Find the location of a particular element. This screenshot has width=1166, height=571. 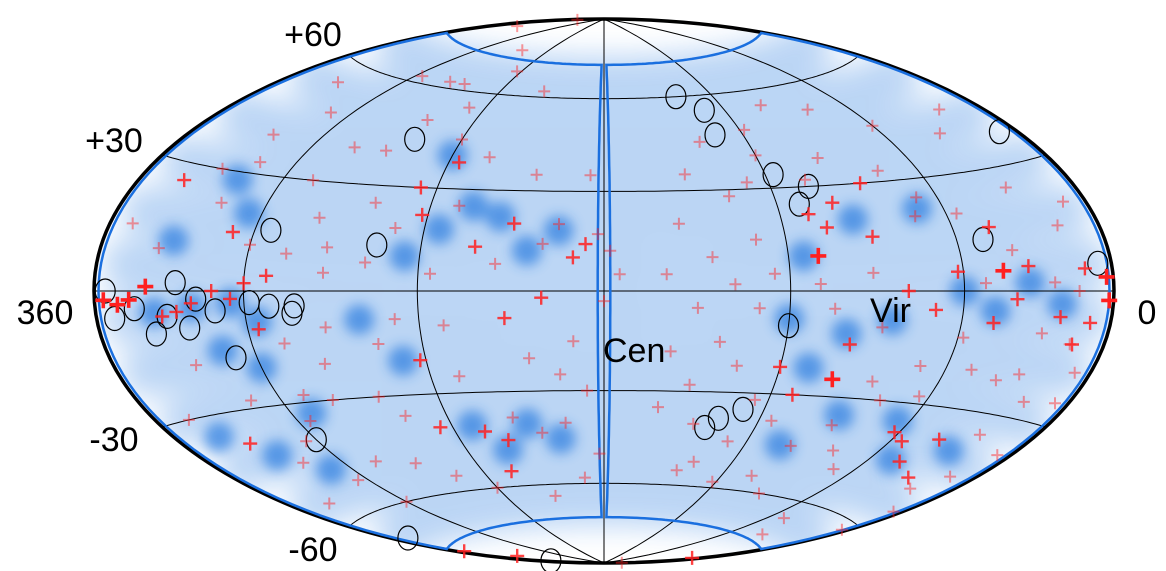

lat-tick-label-minus-60: -60 is located at coordinates (312, 550).